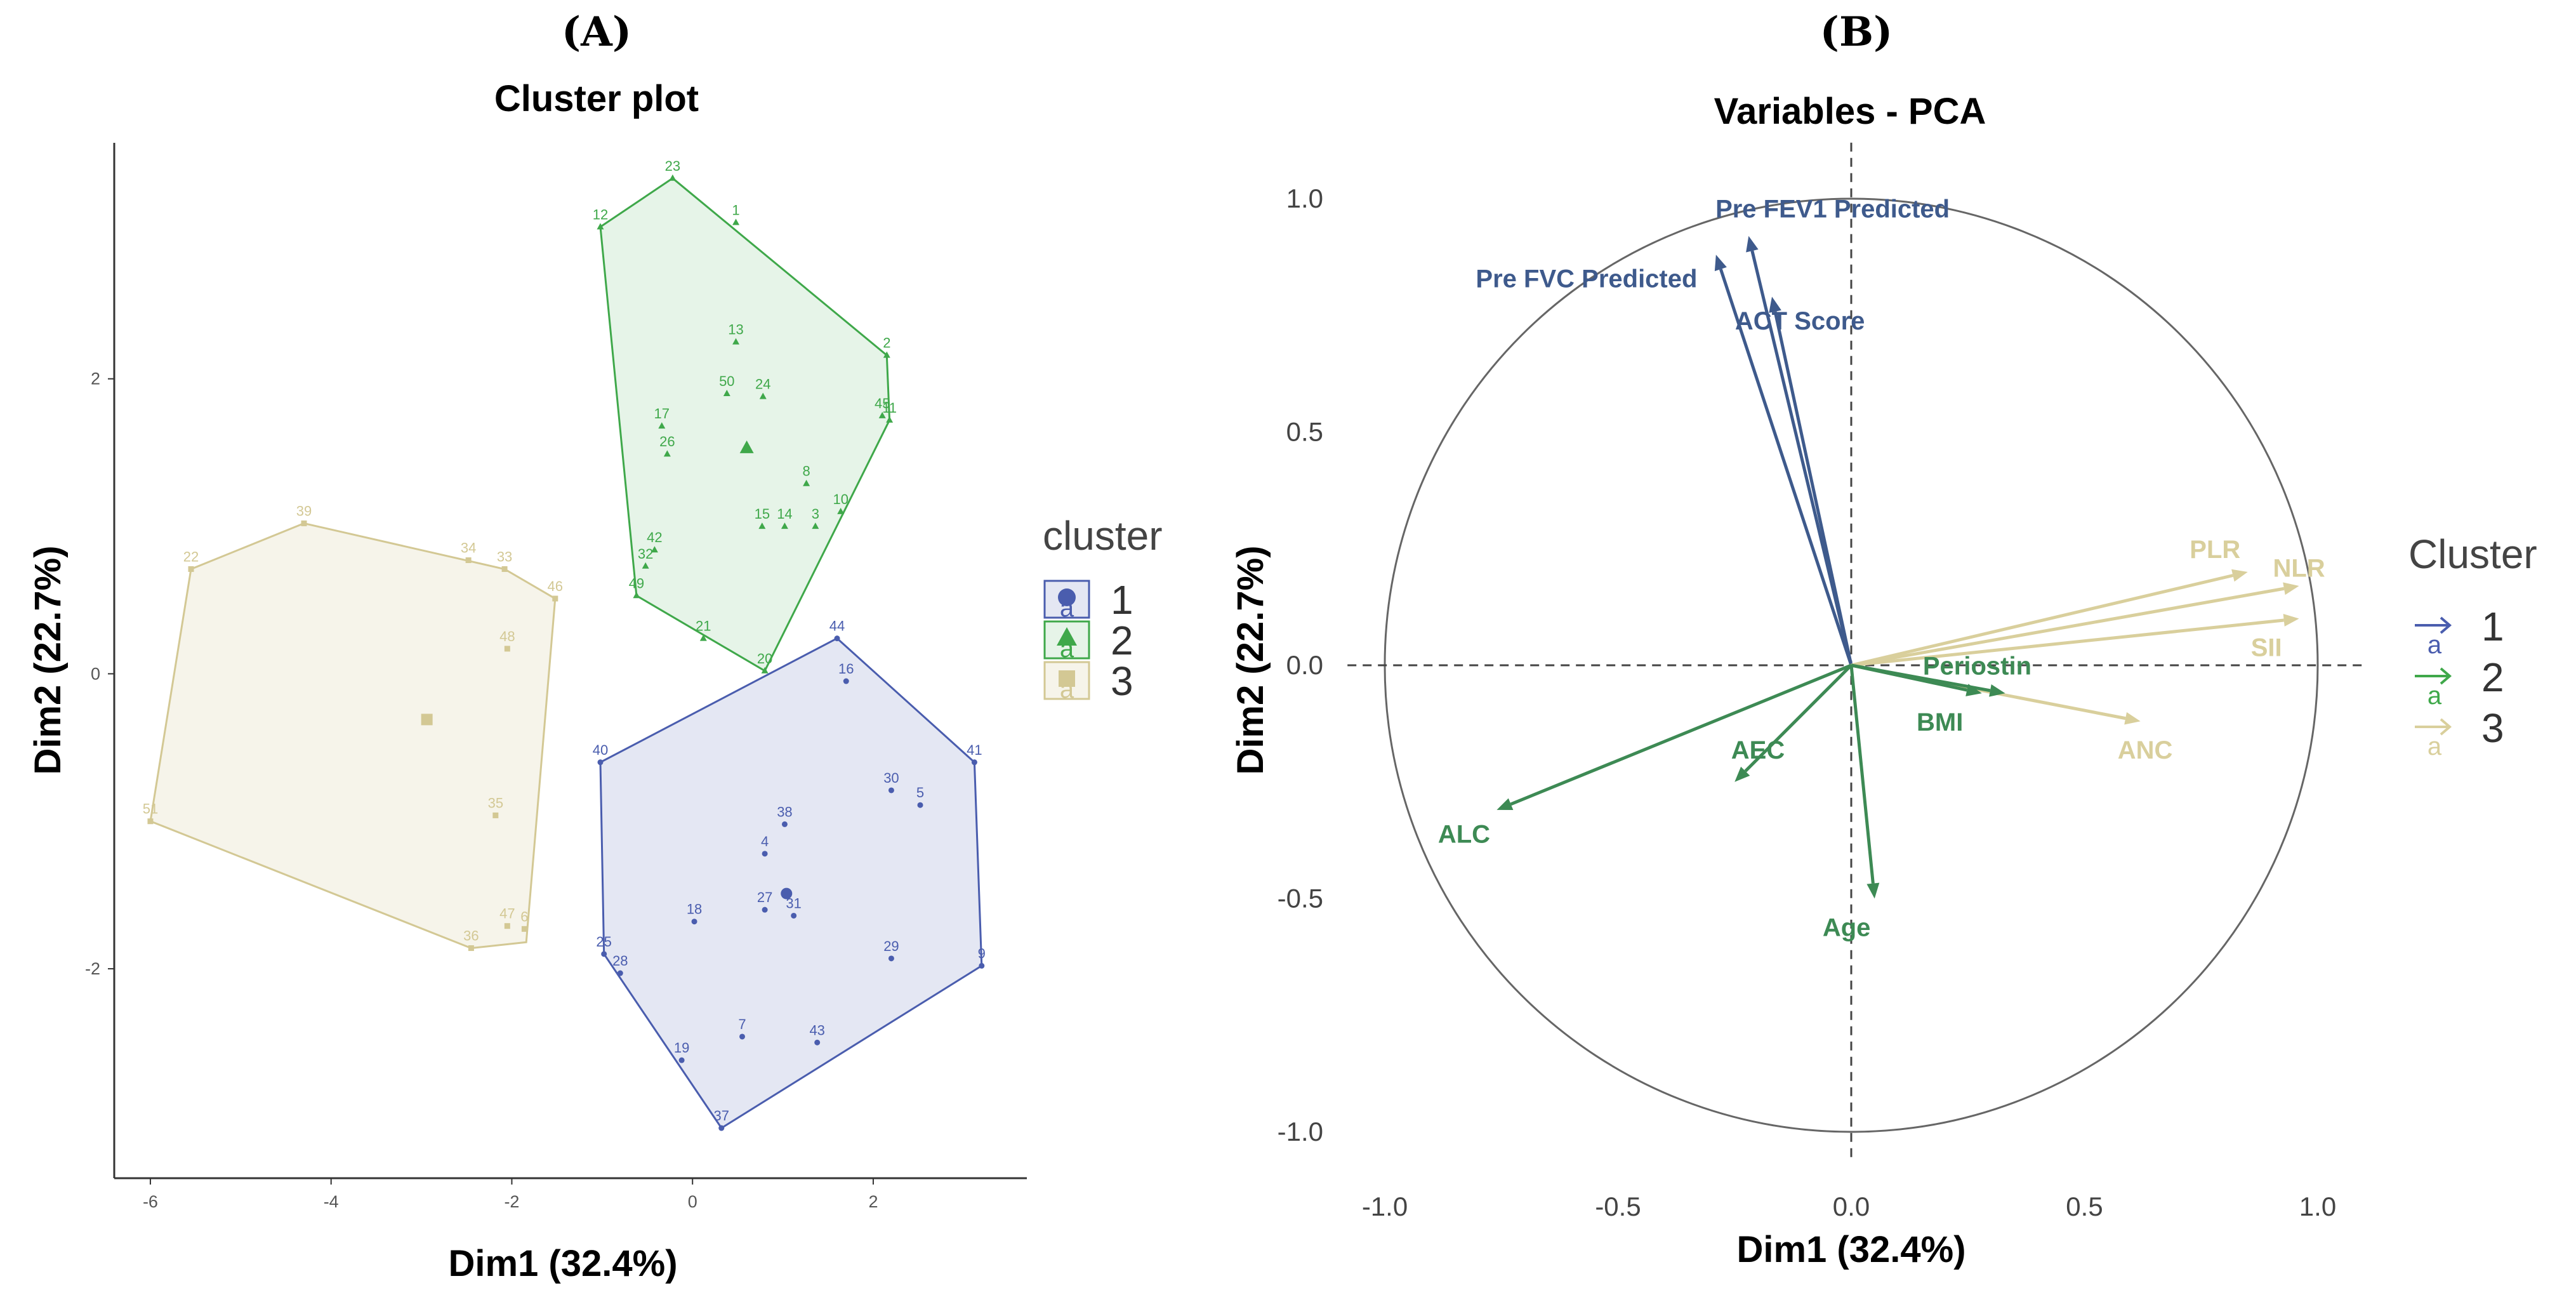  Describe the element at coordinates (1251, 659) in the screenshot. I see `y-axis-title-b: Dim2 (22.7%)` at that location.